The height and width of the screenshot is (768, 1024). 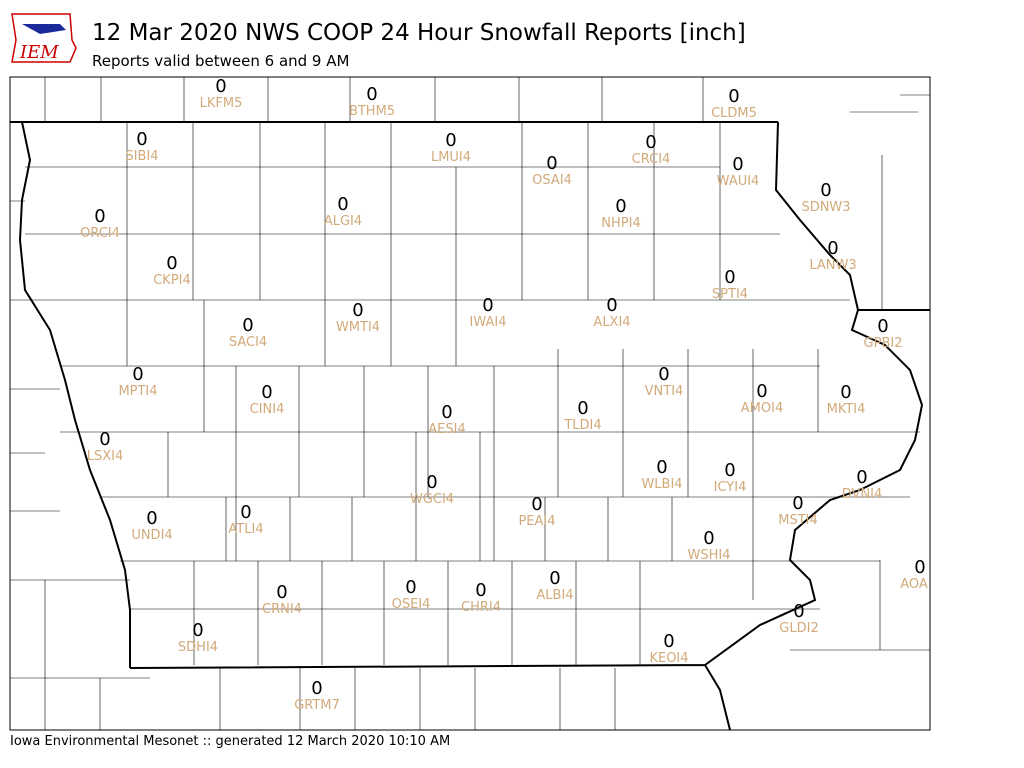 What do you see at coordinates (220, 61) in the screenshot?
I see `subtitle: Reports valid between 6 and 9 AM` at bounding box center [220, 61].